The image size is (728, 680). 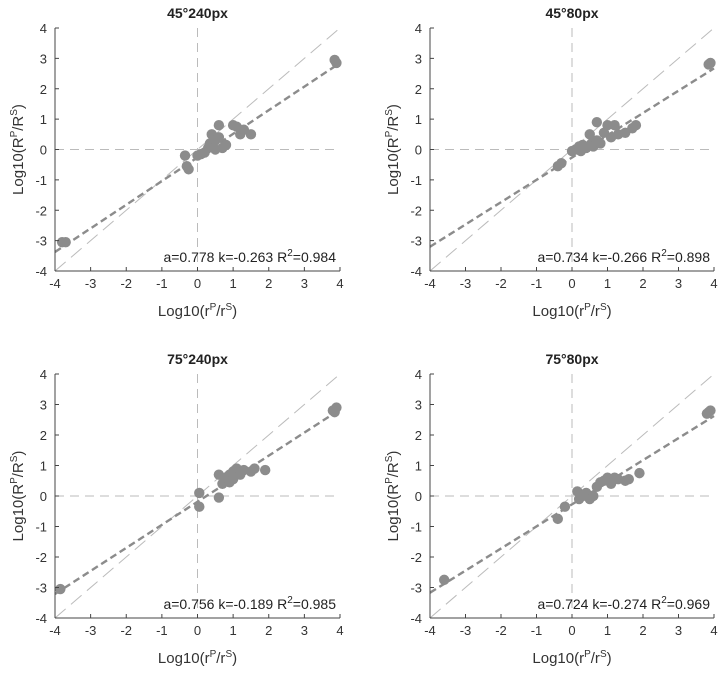 I want to click on fit-stats-annotation: a=0.724 k=-0.274 R2=0.969, so click(x=623, y=603).